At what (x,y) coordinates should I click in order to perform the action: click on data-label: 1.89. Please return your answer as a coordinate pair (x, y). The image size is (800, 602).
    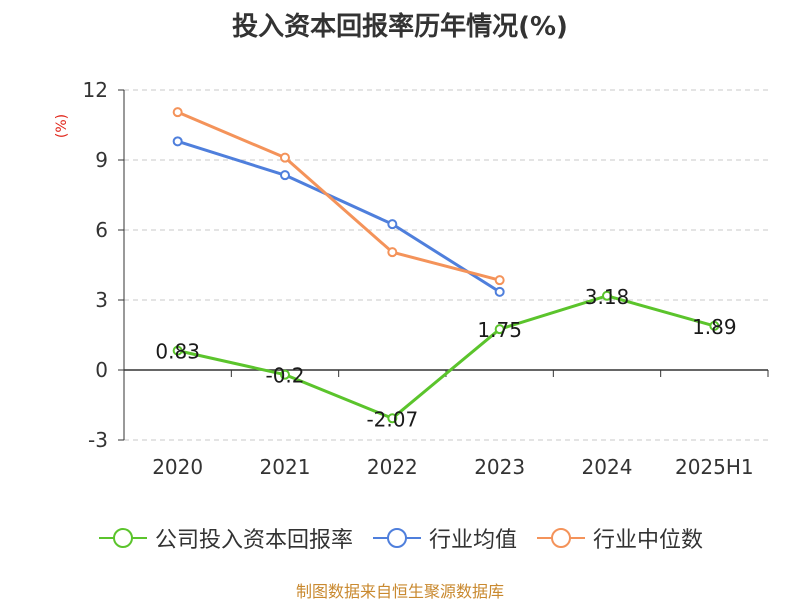
    Looking at the image, I should click on (714, 327).